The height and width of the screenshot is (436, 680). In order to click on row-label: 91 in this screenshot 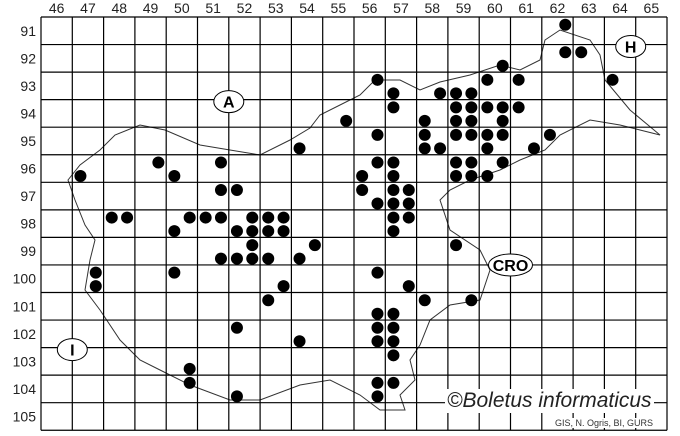, I will do `click(28, 31)`.